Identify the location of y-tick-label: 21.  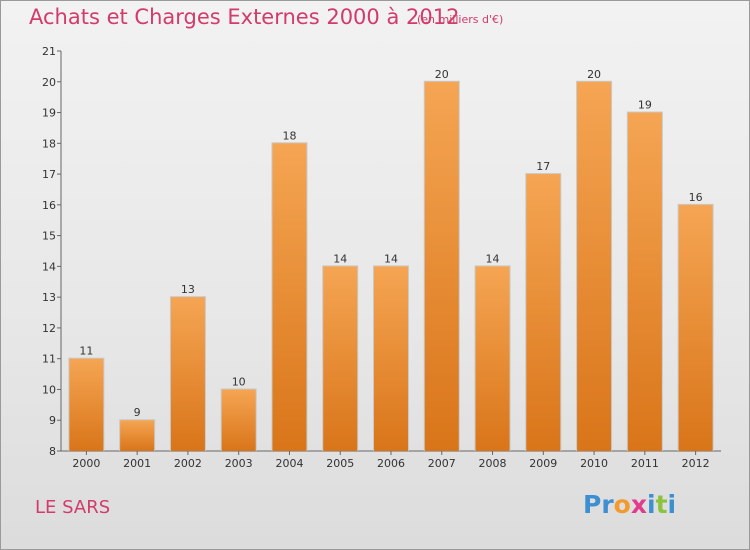
(49, 51).